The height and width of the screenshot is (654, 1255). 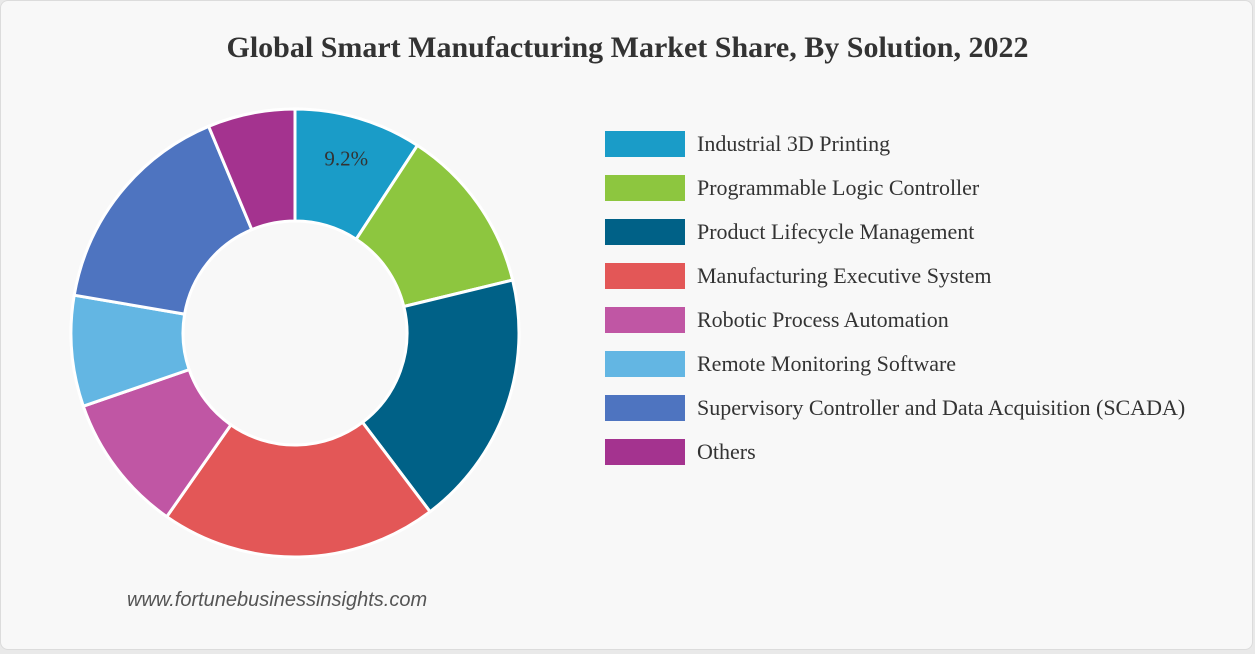 I want to click on legend-item: Robotic Process Automation, so click(x=895, y=320).